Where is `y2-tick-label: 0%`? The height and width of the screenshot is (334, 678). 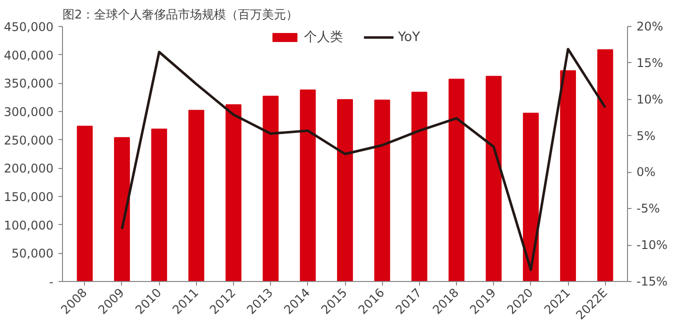
y2-tick-label: 0% is located at coordinates (646, 172).